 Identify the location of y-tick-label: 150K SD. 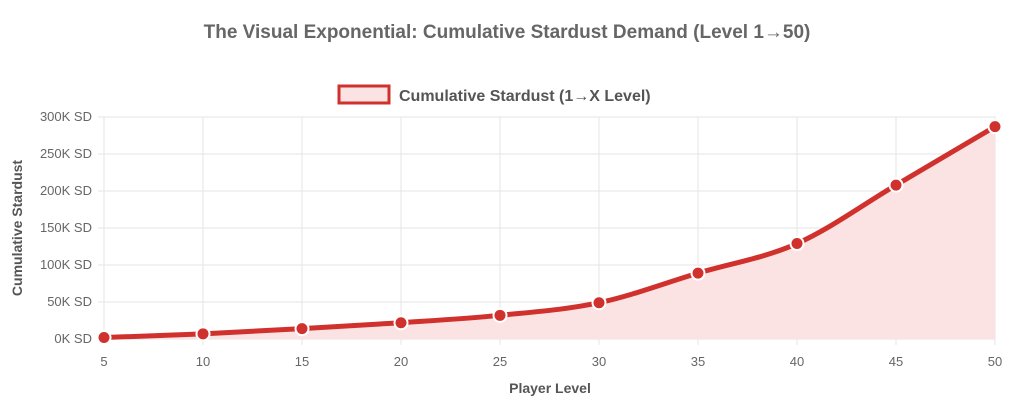
(66, 227).